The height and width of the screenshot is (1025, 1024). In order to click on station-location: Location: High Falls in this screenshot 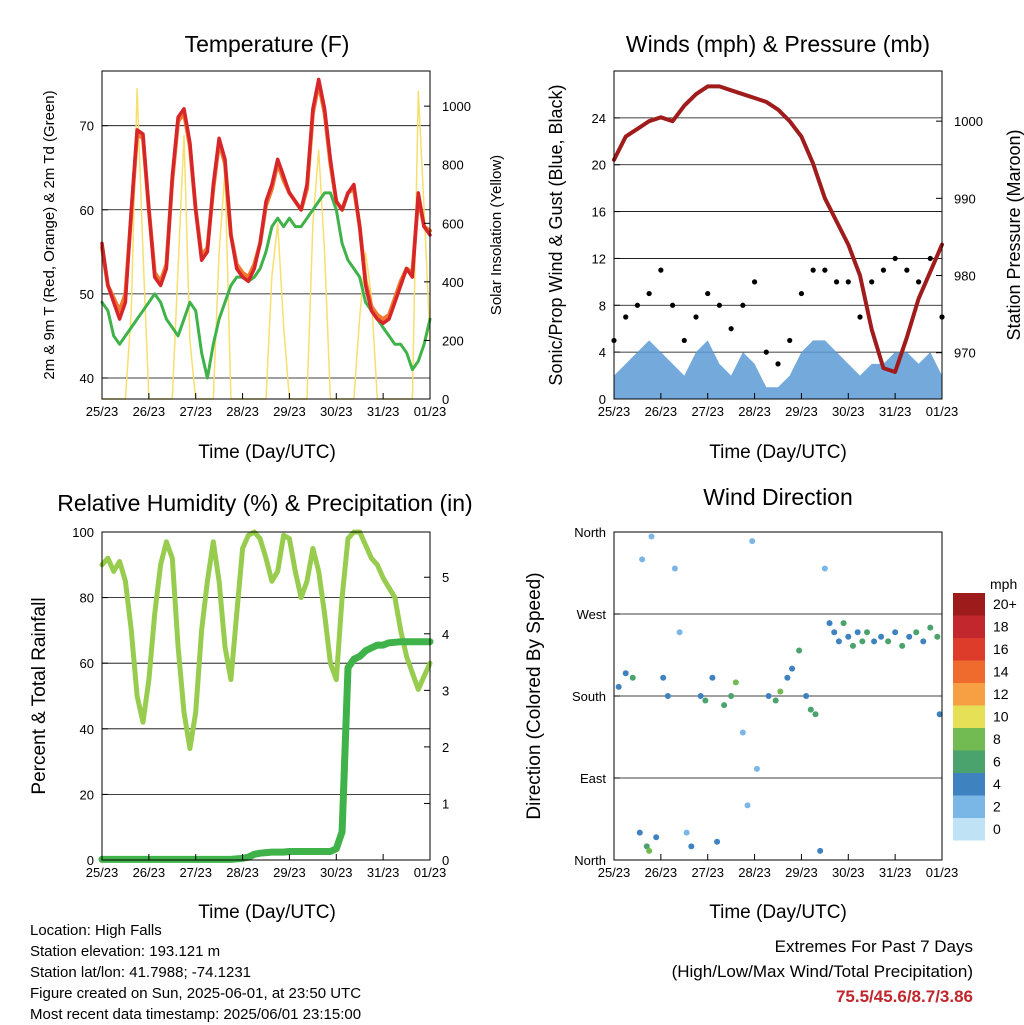, I will do `click(96, 930)`.